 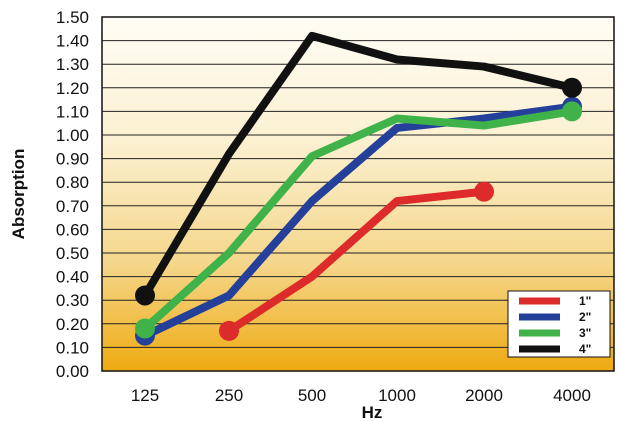 What do you see at coordinates (145, 395) in the screenshot?
I see `x-tick-label: 125` at bounding box center [145, 395].